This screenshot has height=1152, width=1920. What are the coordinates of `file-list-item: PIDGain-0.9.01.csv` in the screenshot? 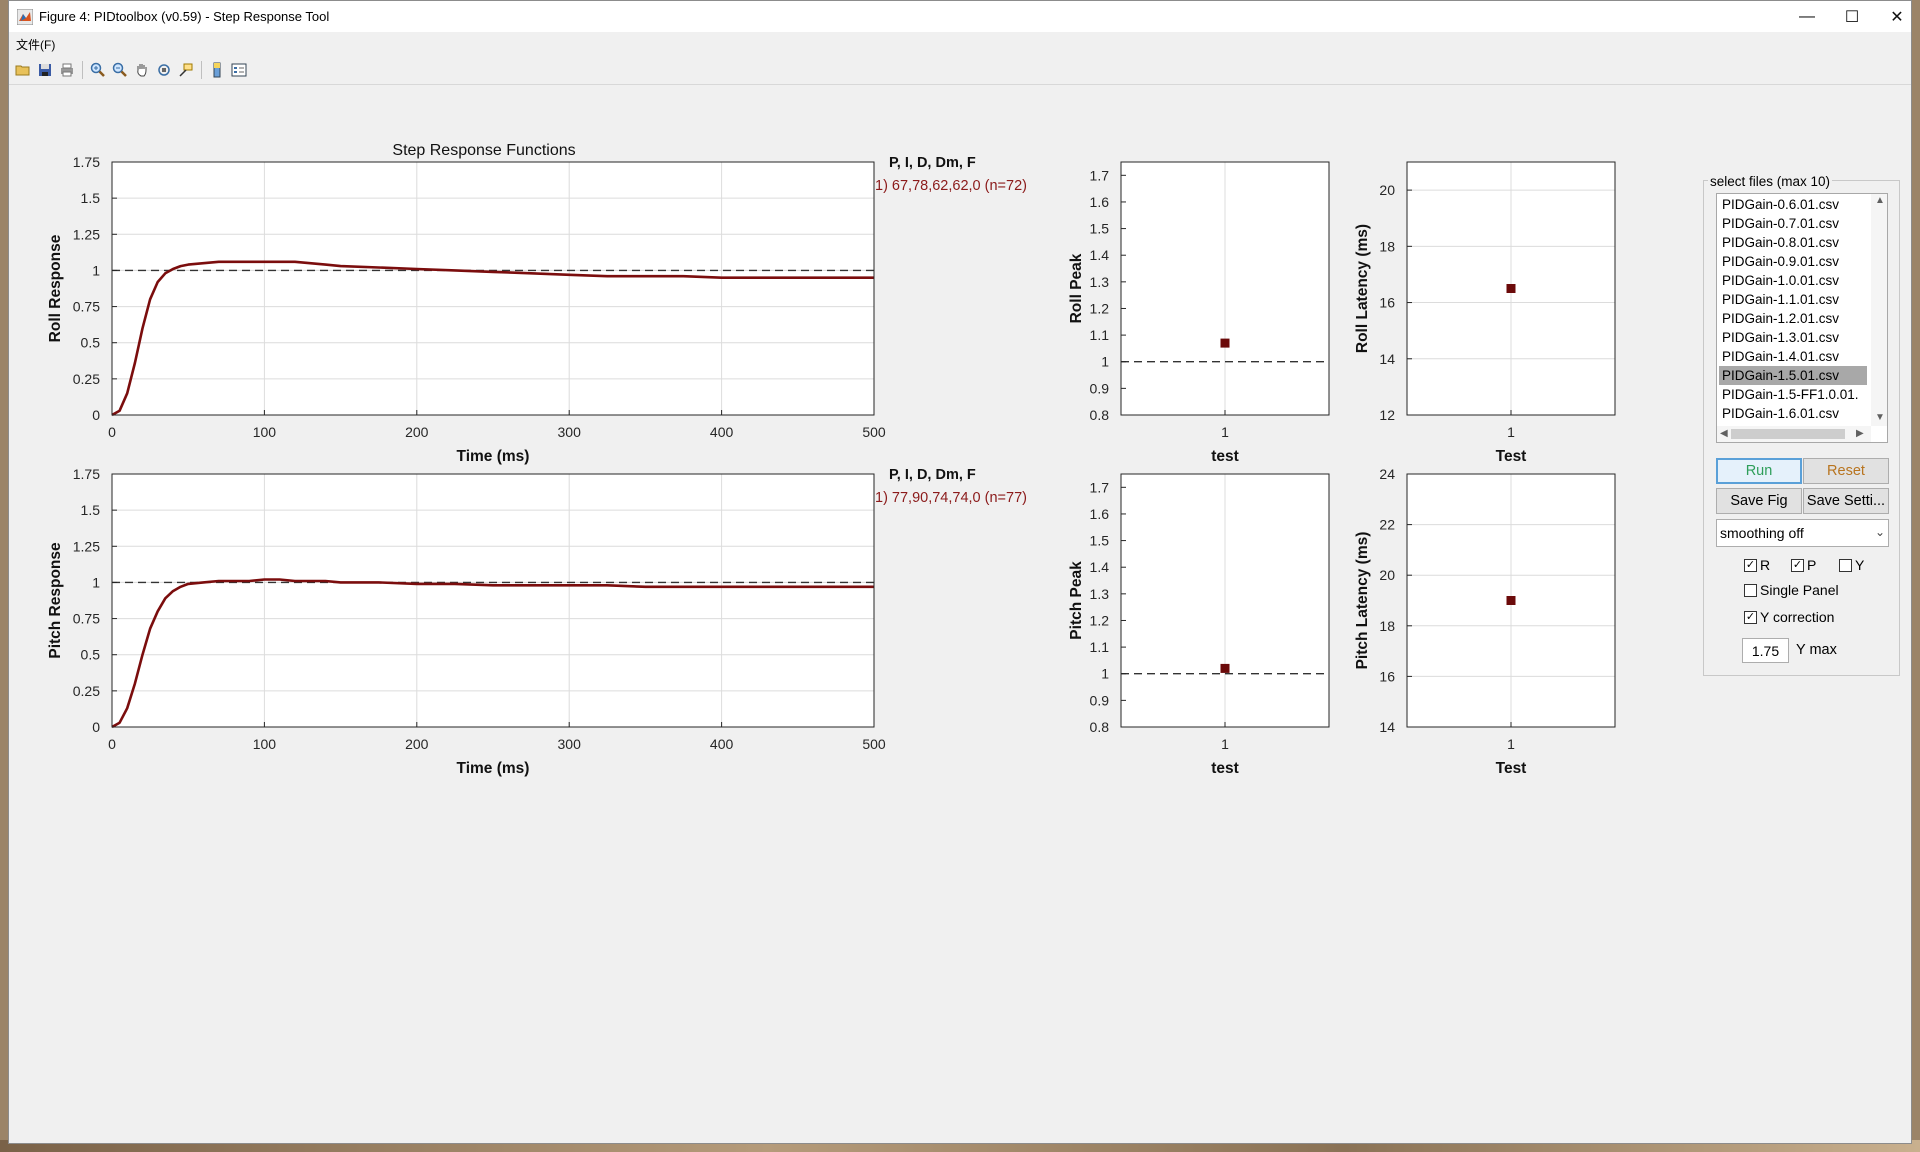 It's located at (1781, 261).